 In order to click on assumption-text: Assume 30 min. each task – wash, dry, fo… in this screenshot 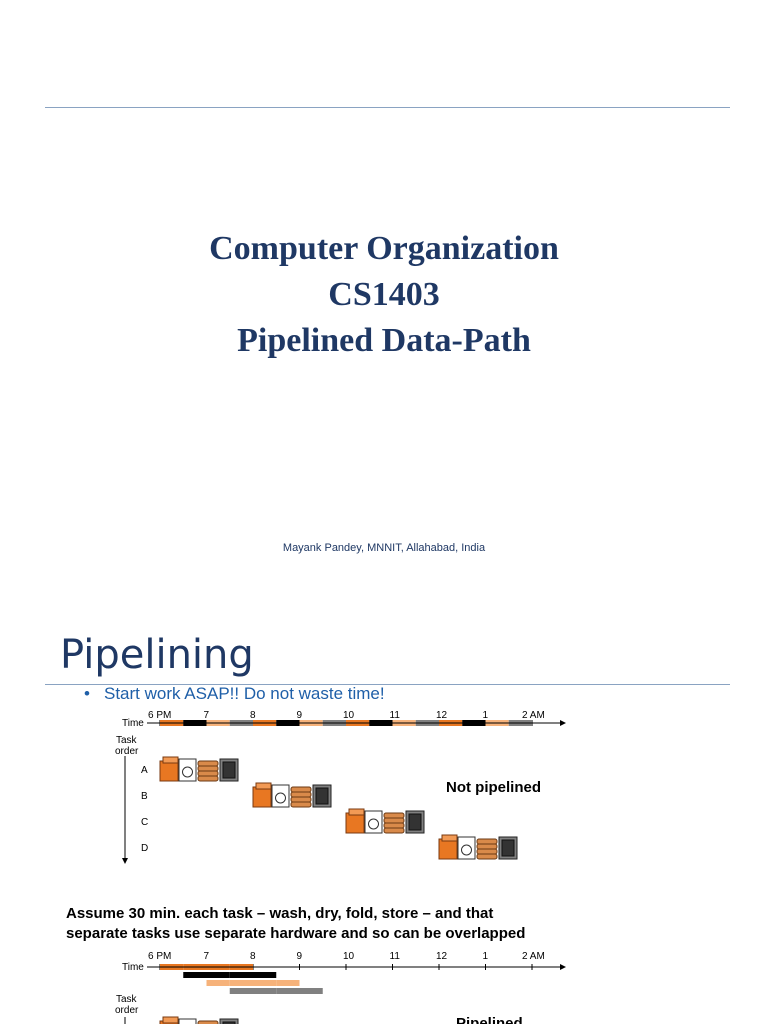, I will do `click(376, 924)`.